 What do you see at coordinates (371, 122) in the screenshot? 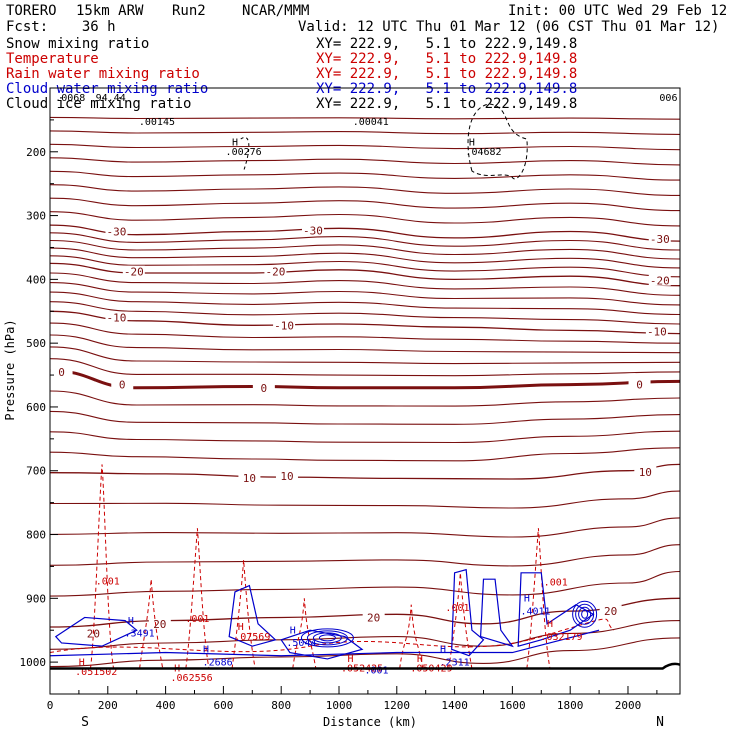
I see `field-value-label: .00041` at bounding box center [371, 122].